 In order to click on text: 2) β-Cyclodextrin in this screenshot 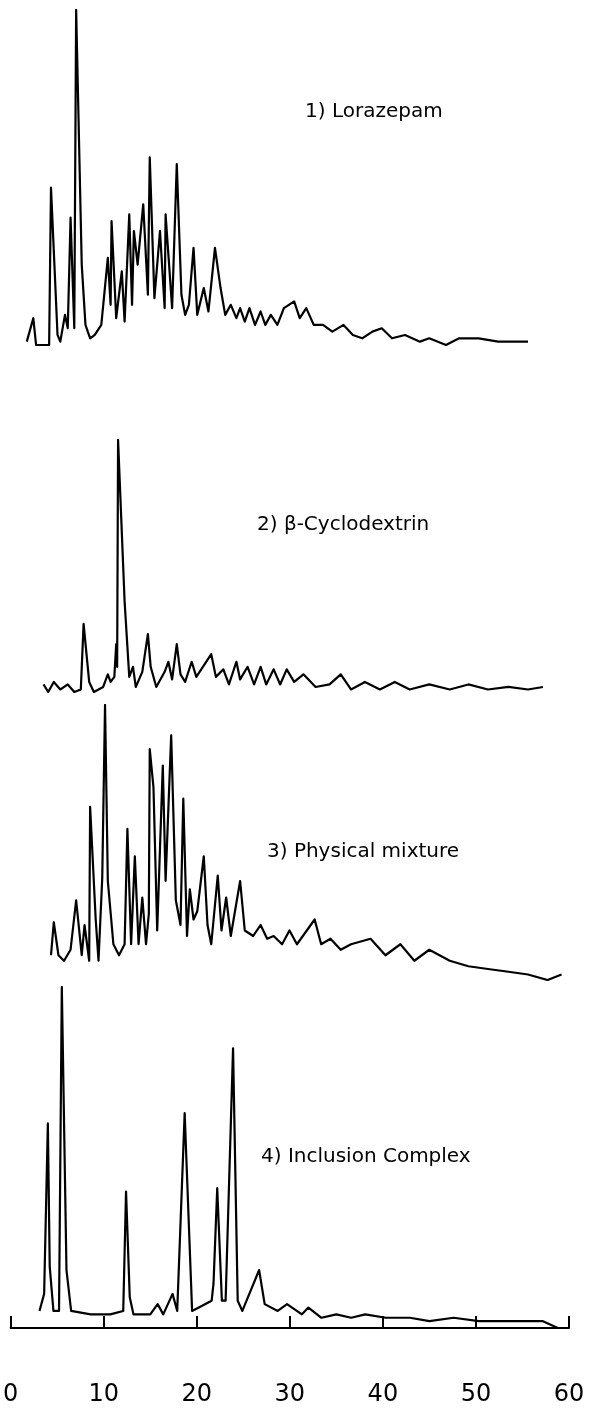, I will do `click(343, 523)`.